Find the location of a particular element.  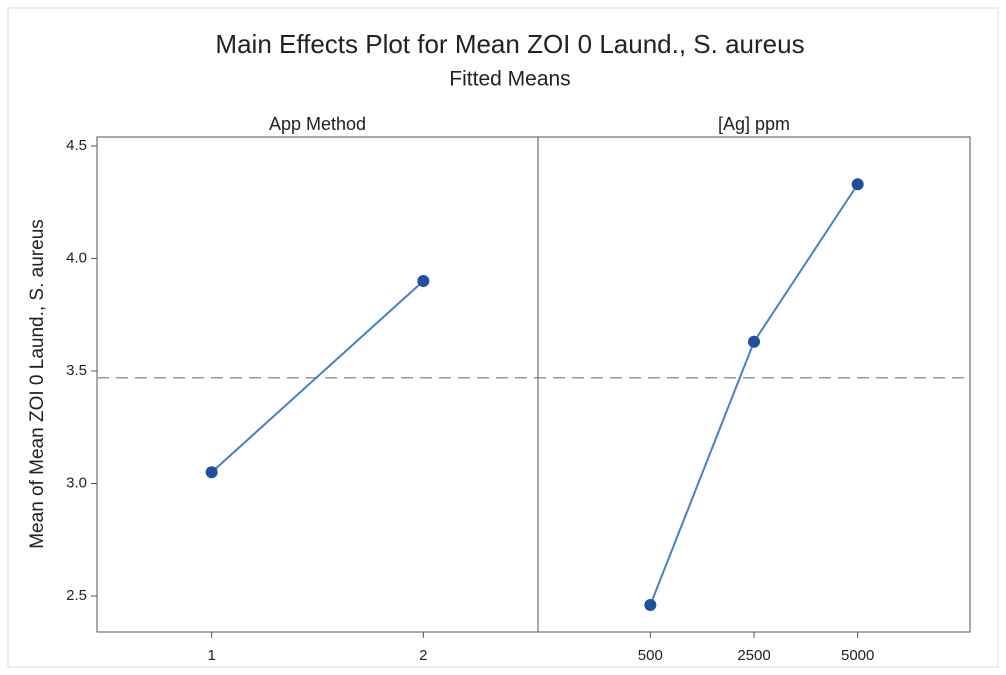

y-axis-label: Mean of Mean ZOI 0 Laund., S. aureus is located at coordinates (37, 384).